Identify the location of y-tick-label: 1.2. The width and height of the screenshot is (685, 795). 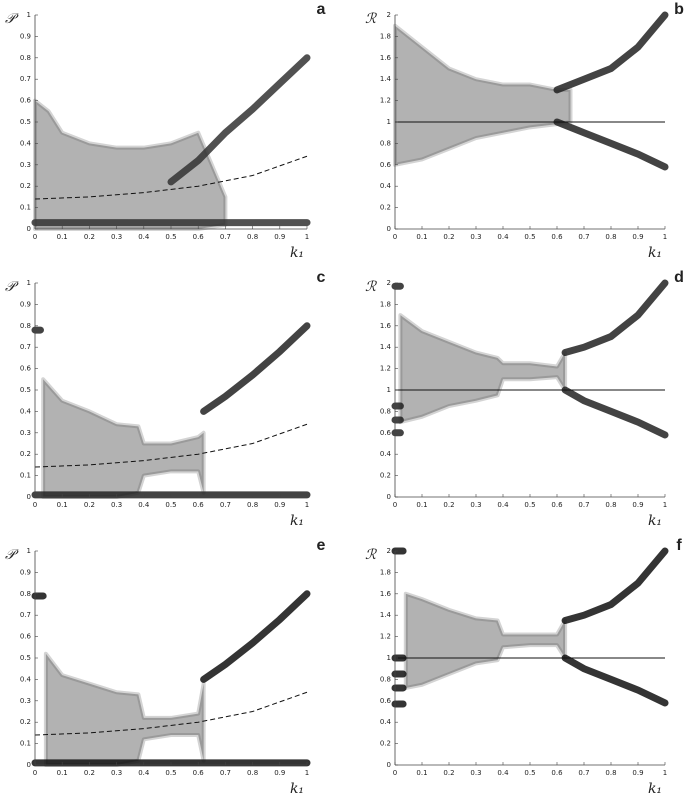
(385, 101).